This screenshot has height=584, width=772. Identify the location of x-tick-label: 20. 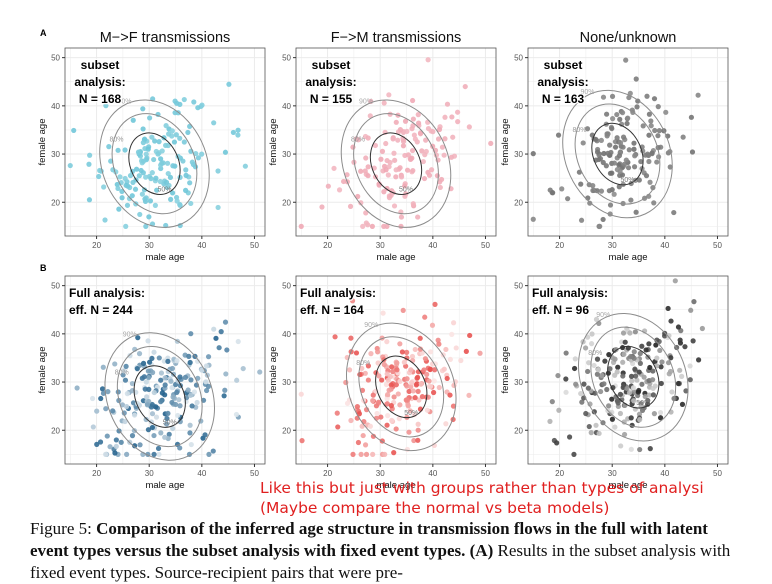
(327, 245).